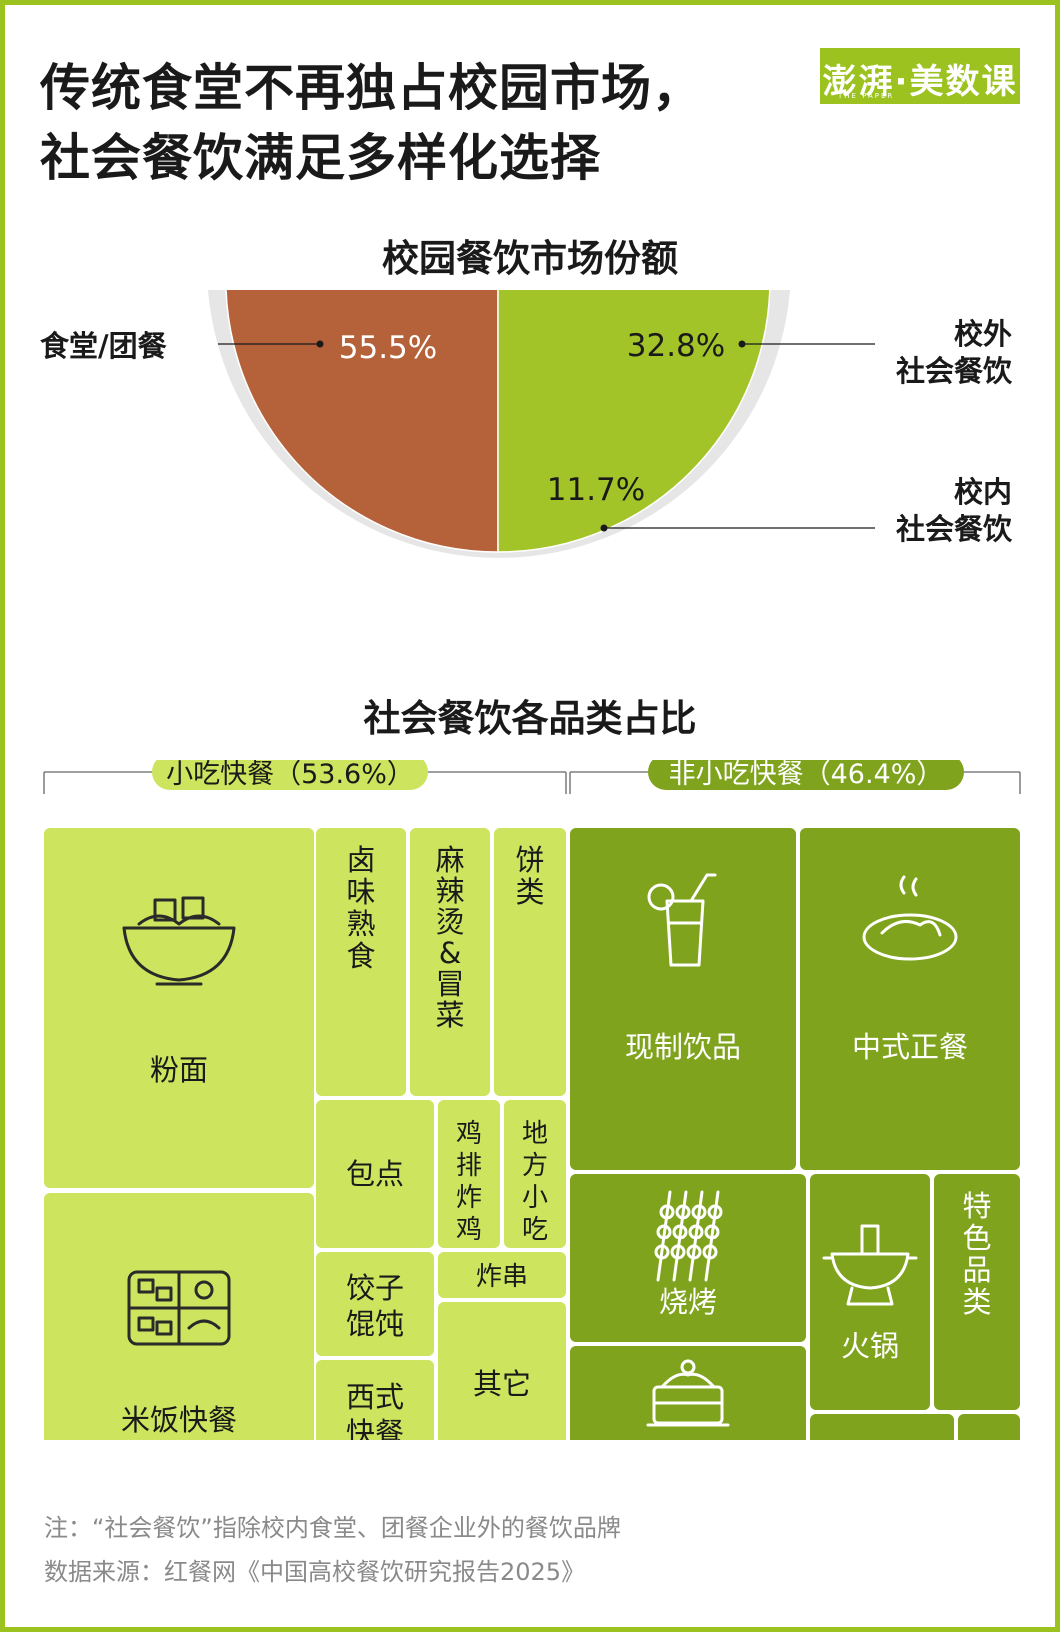 The image size is (1060, 1632). What do you see at coordinates (703, 888) in the screenshot?
I see `straw` at bounding box center [703, 888].